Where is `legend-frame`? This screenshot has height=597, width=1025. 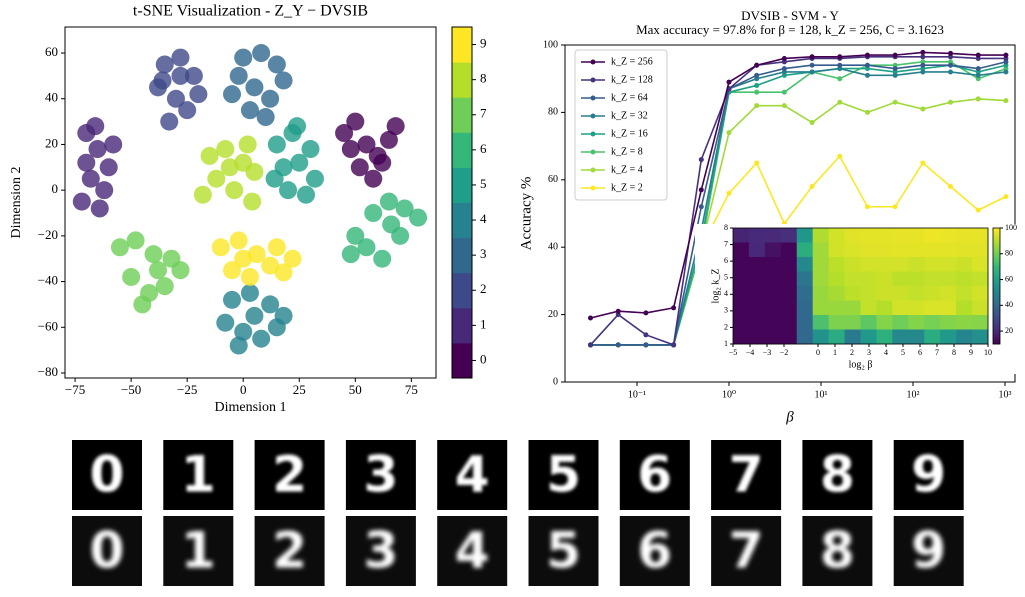
legend-frame is located at coordinates (621, 125).